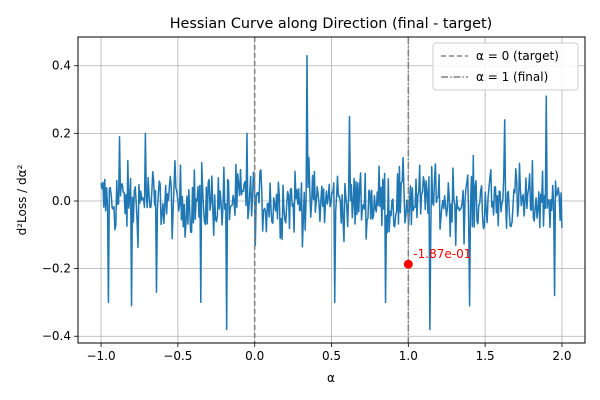 This screenshot has height=400, width=600. What do you see at coordinates (331, 378) in the screenshot?
I see `x-axis-label: α` at bounding box center [331, 378].